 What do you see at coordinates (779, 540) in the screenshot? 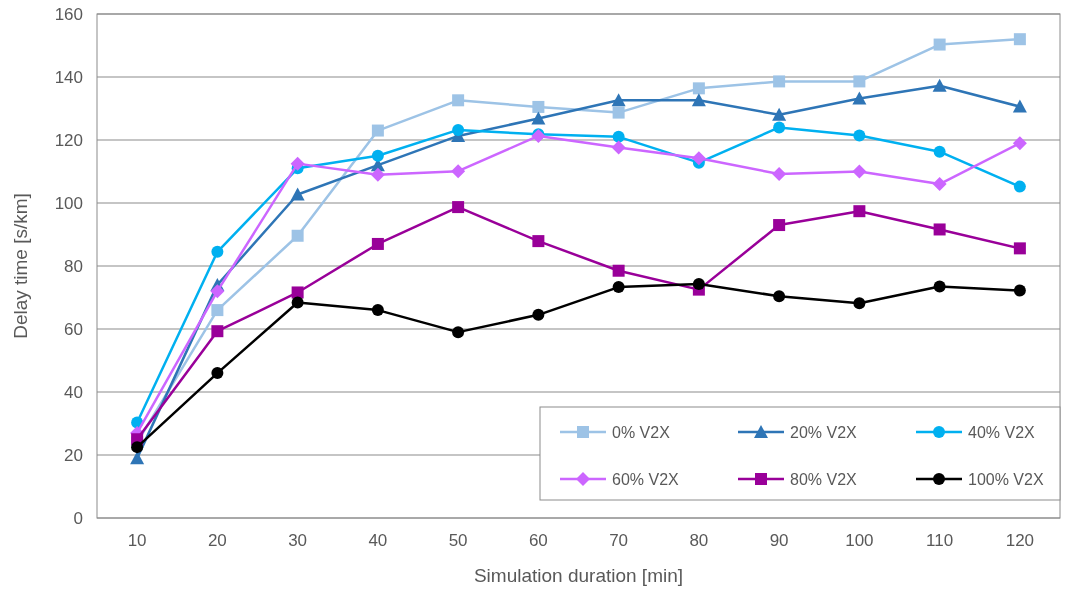
I see `x-tick-label: 90` at bounding box center [779, 540].